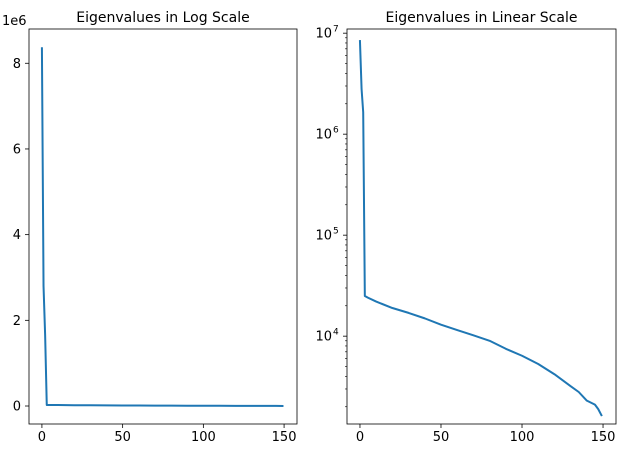 The width and height of the screenshot is (628, 454). I want to click on y-tick-label: 8, so click(17, 64).